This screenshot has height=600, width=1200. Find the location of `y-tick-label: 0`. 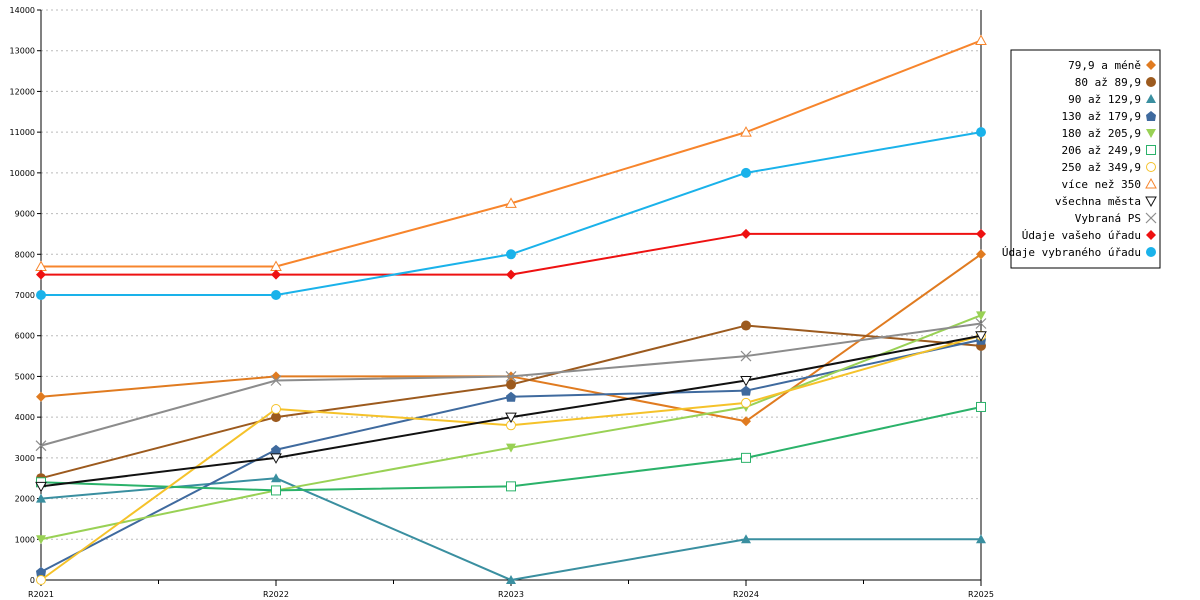

y-tick-label: 0 is located at coordinates (32, 580).